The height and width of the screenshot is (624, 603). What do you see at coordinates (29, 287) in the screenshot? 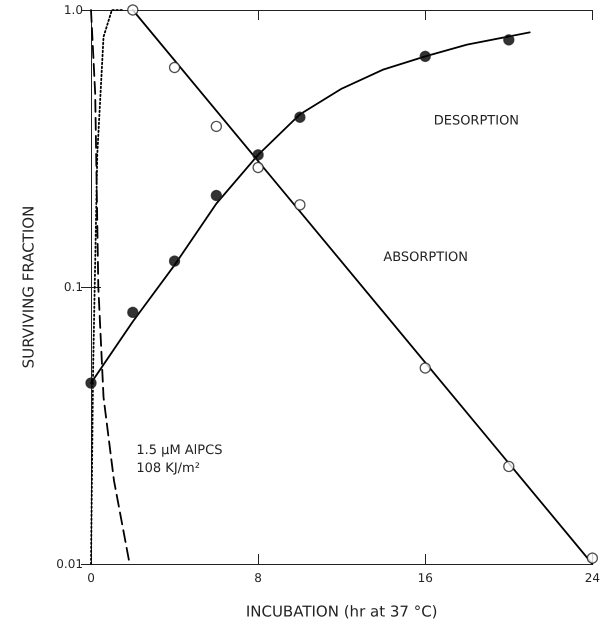
I see `y-axis-title: SURVIVING FRACTION` at bounding box center [29, 287].